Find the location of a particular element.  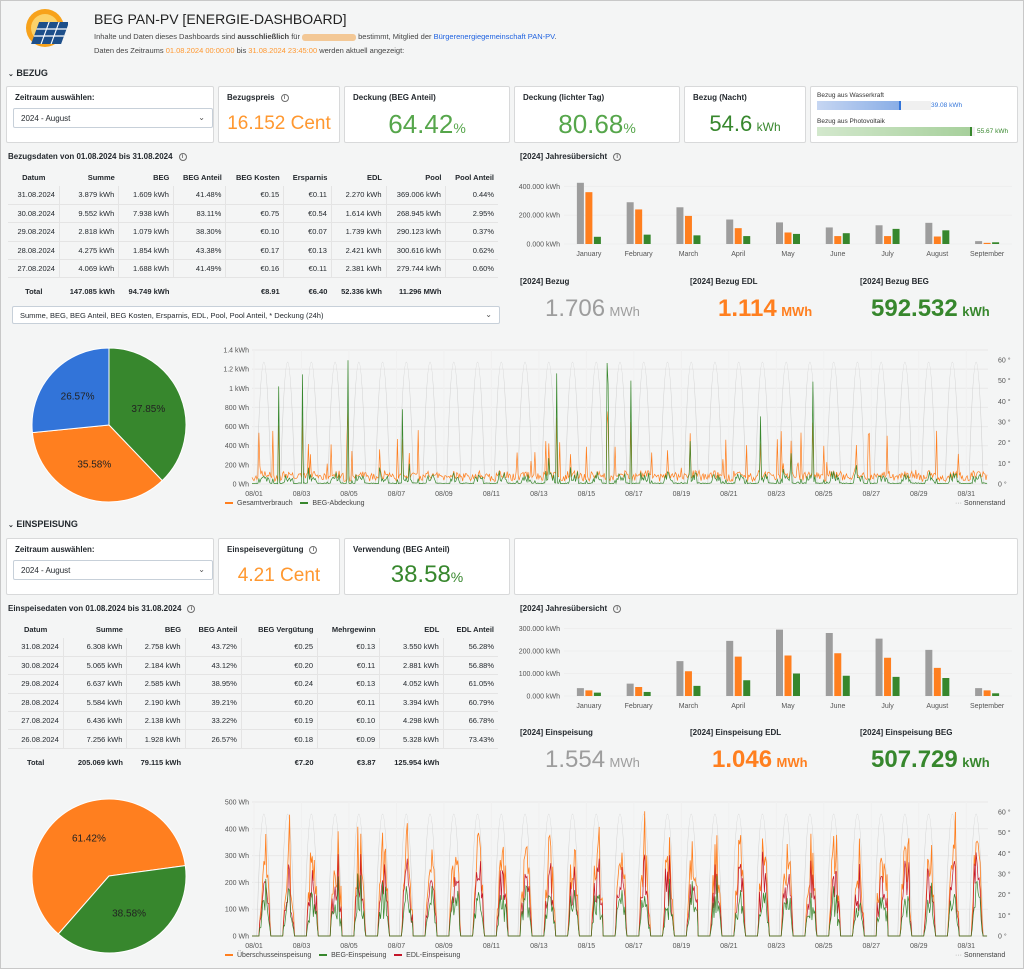

section-bezug: ⌄ BEZUG is located at coordinates (28, 73).